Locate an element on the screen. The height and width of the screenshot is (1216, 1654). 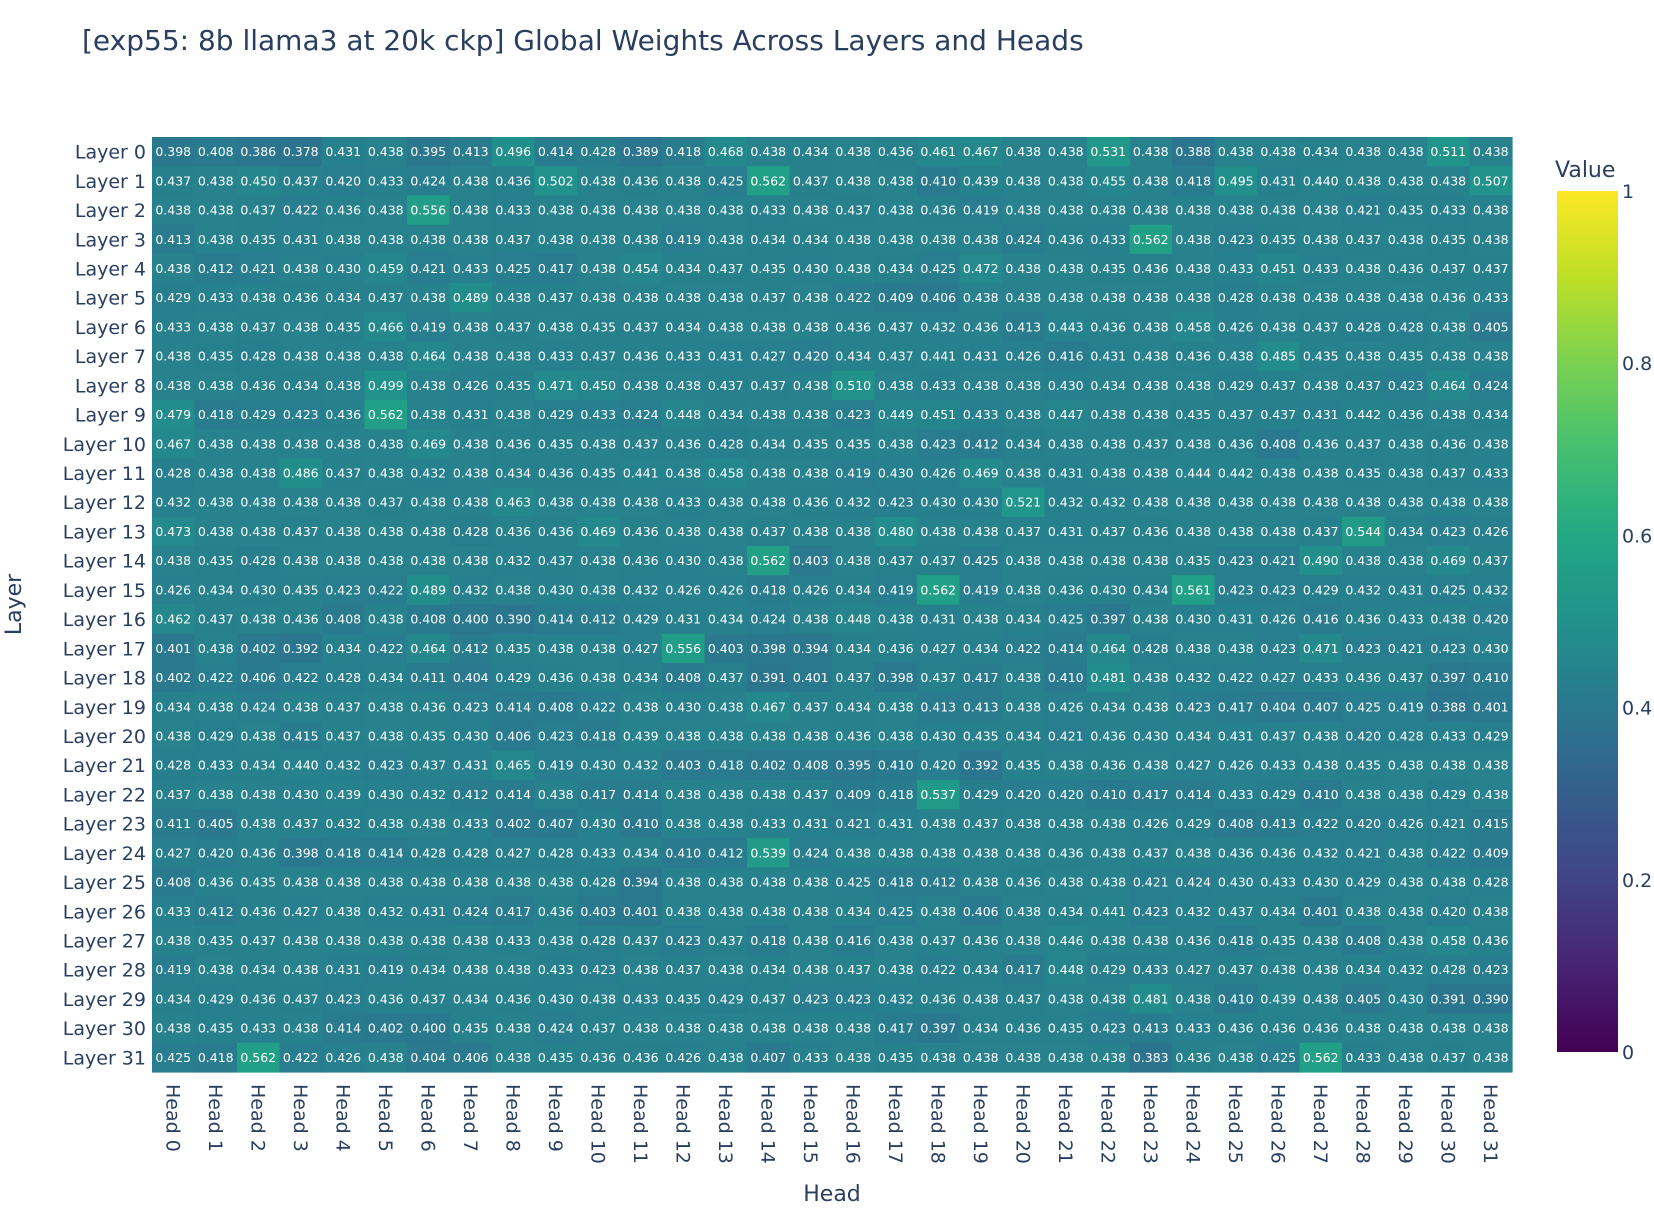
cell-value-label: 0.428 is located at coordinates (1491, 882).